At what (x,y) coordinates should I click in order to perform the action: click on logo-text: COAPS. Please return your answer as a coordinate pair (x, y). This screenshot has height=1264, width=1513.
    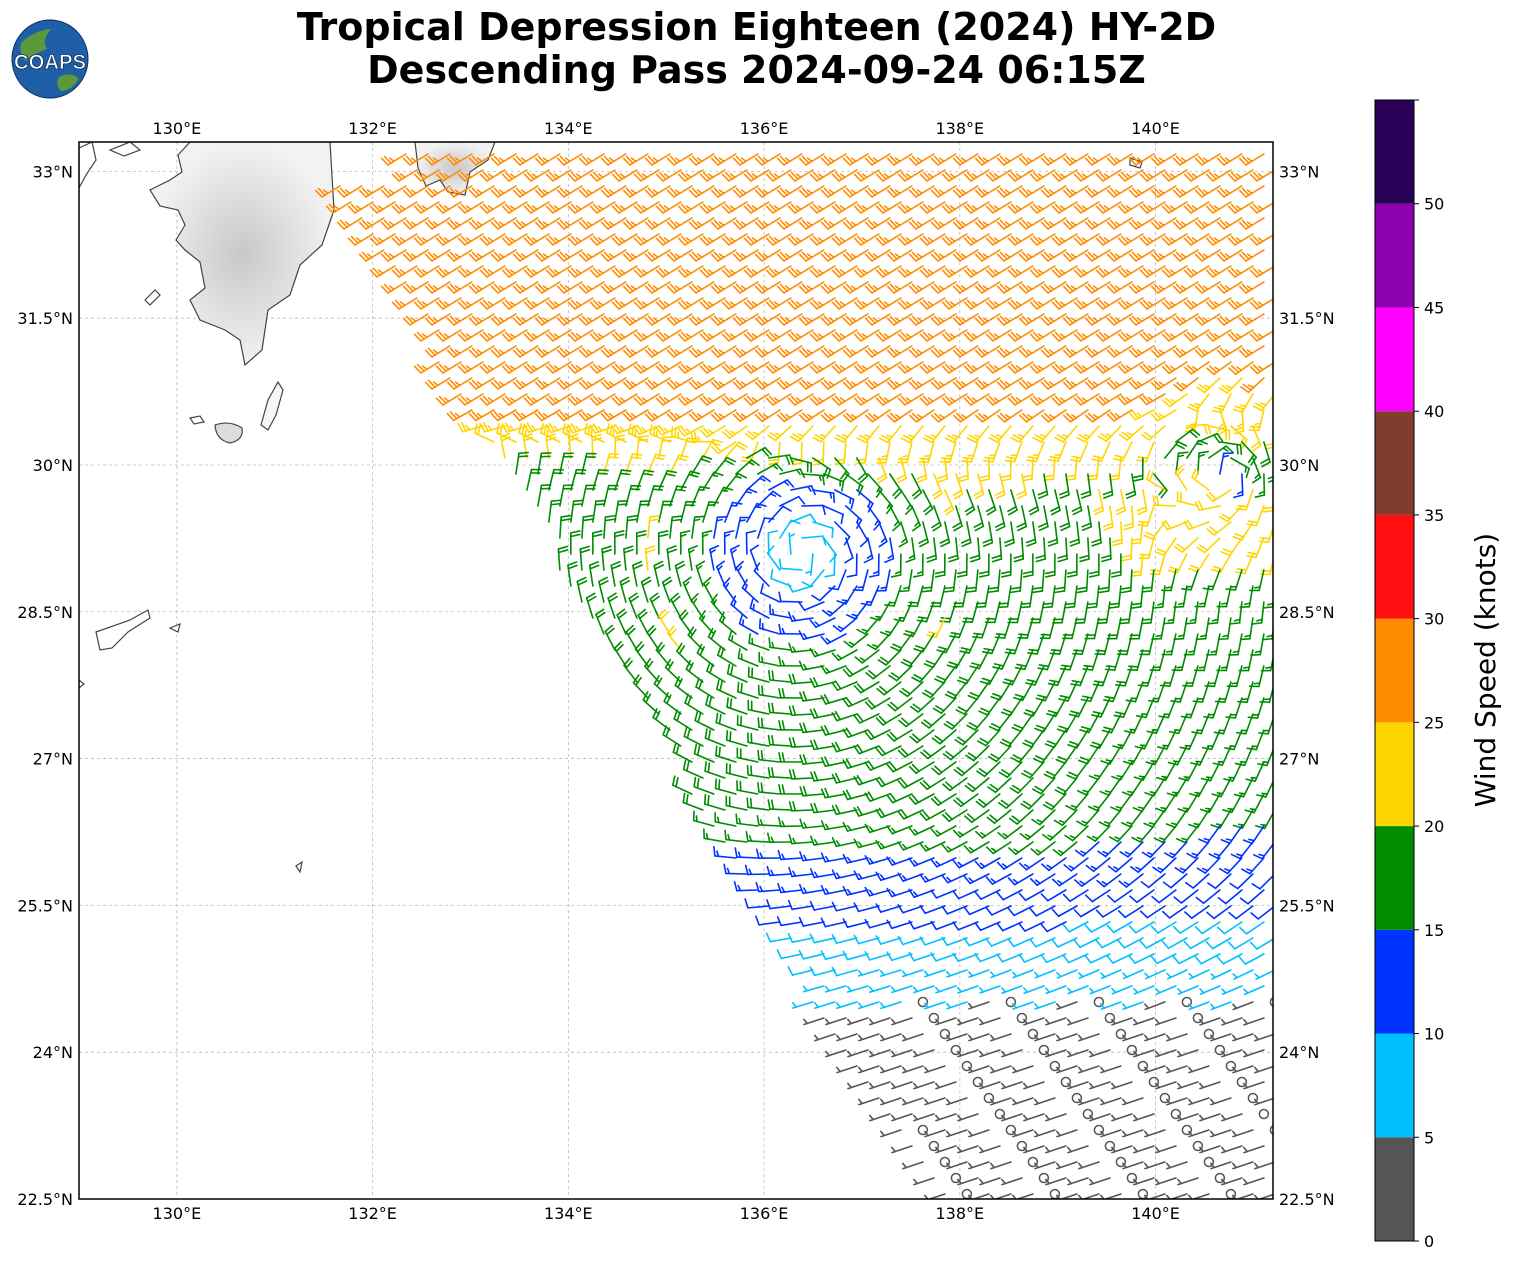
    Looking at the image, I should click on (50, 62).